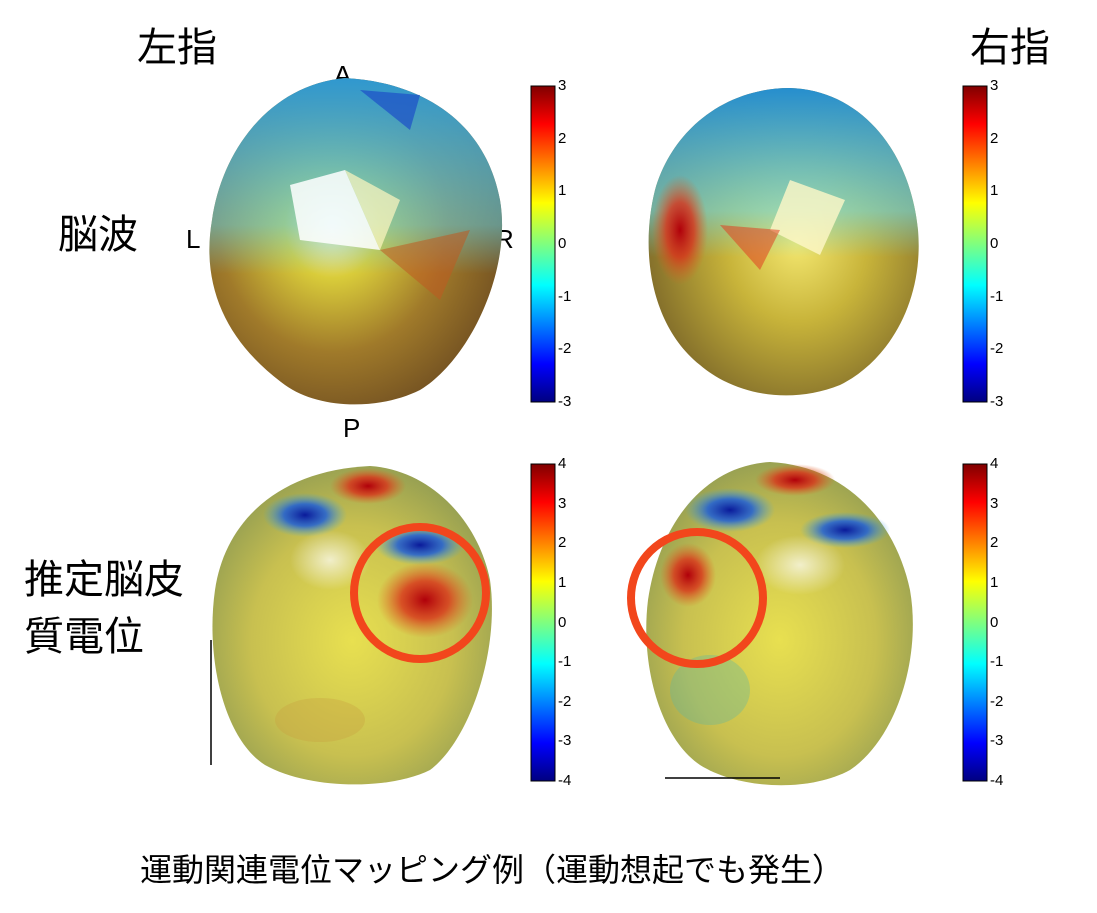  I want to click on cortex-row-label-line2: 質電位, so click(84, 637).